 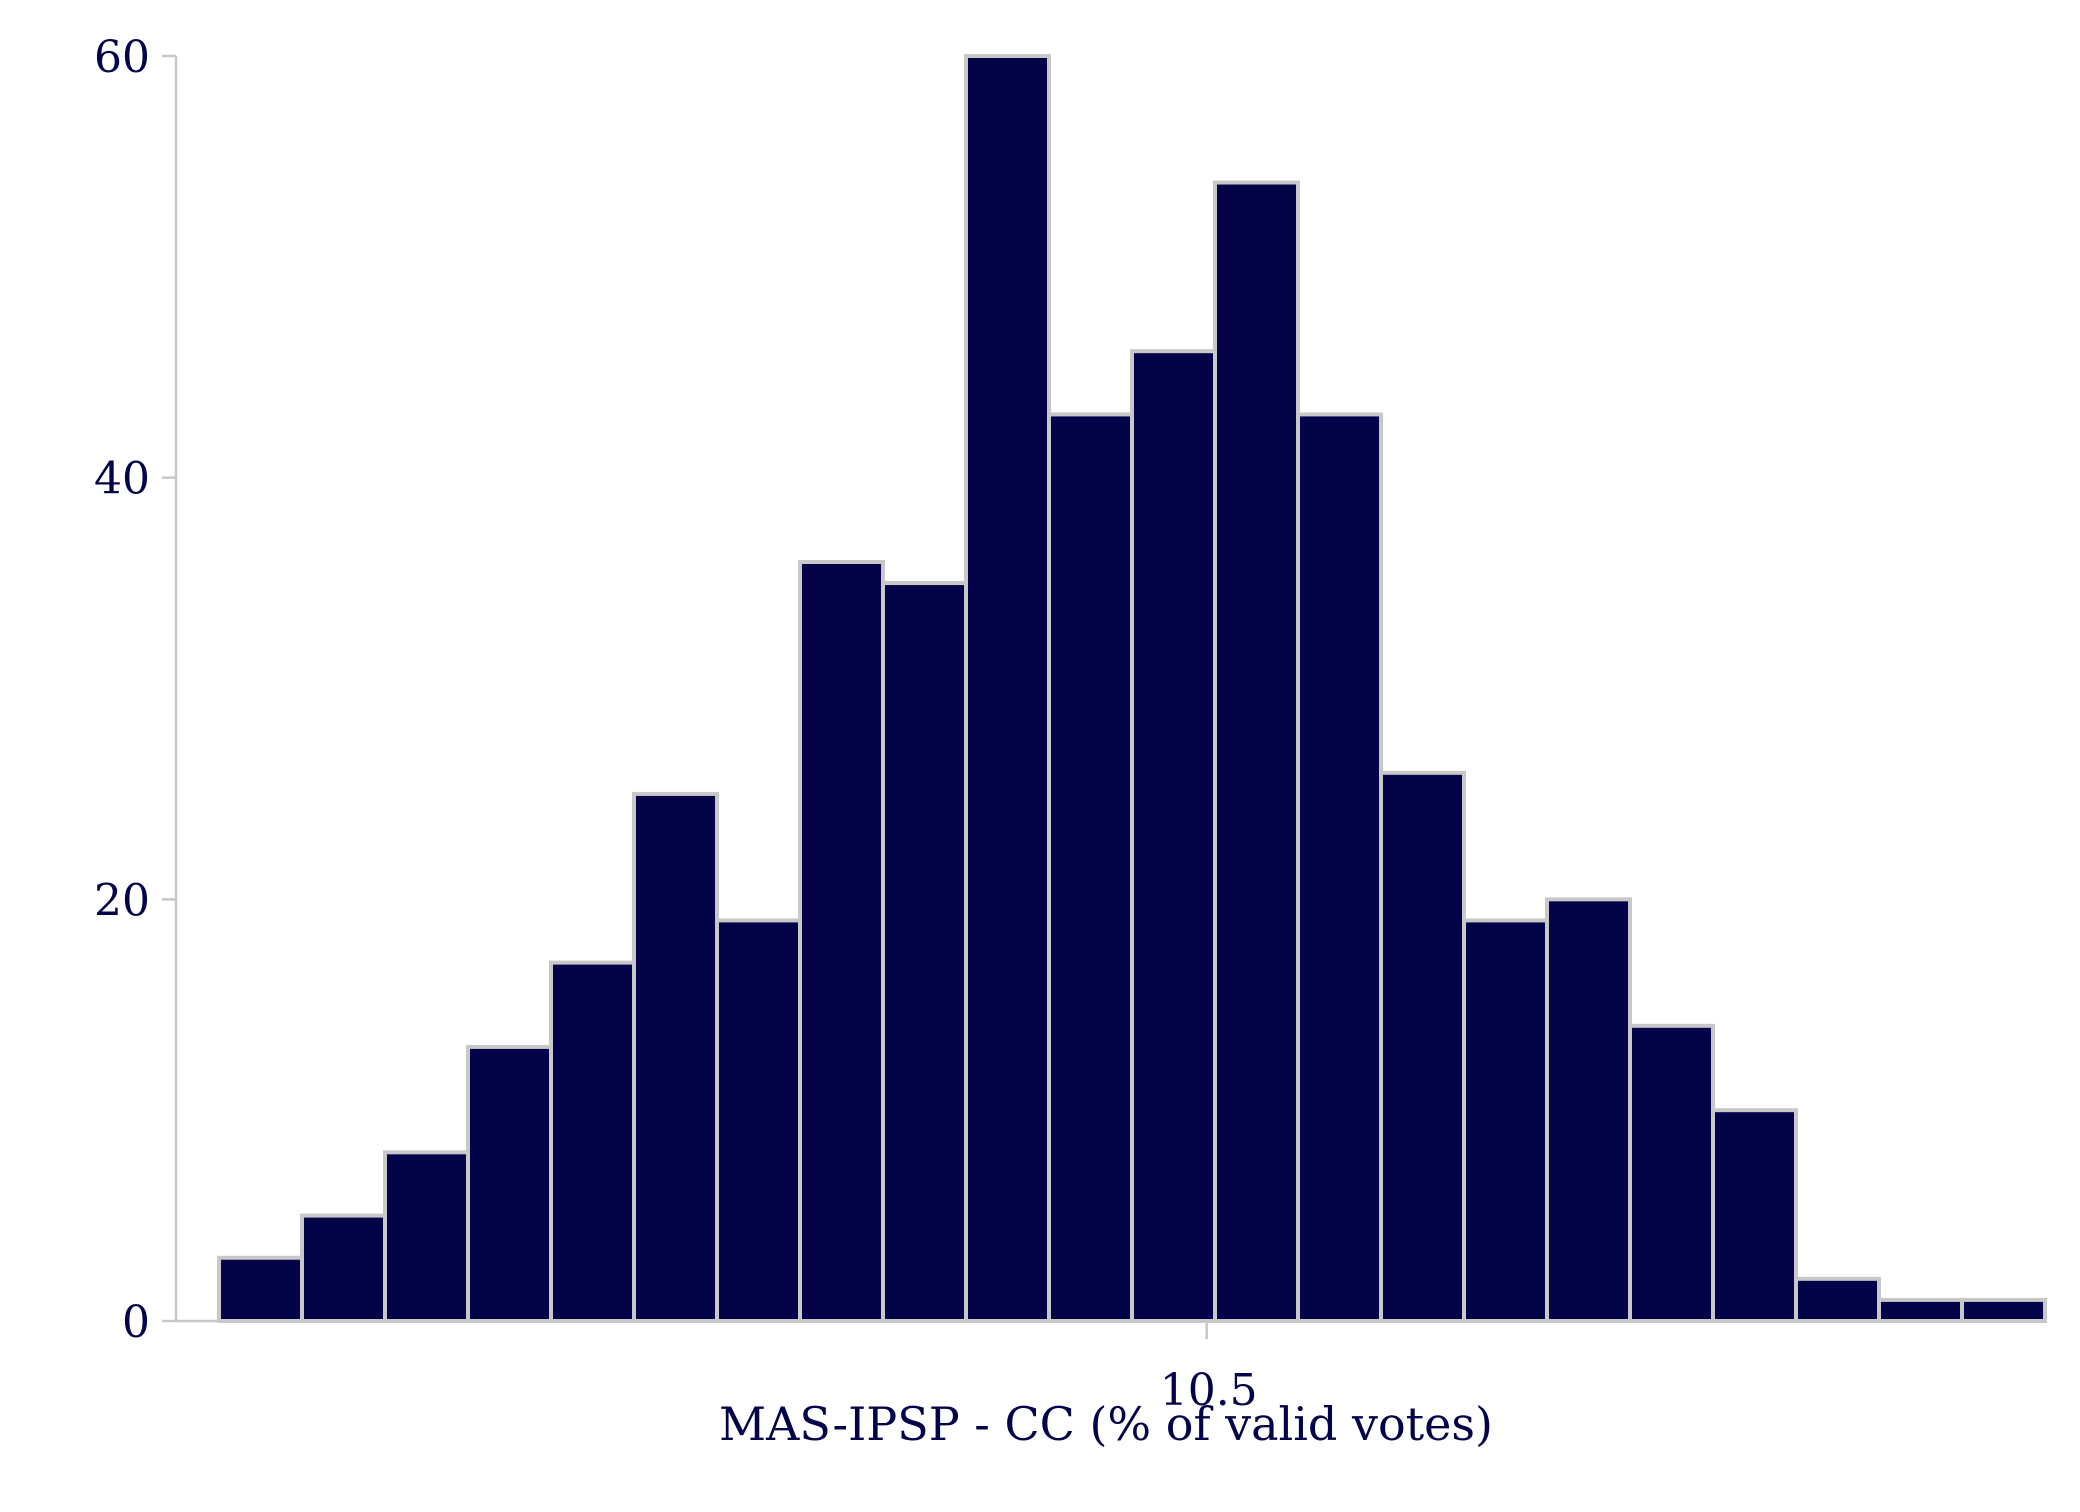 I want to click on y-tick-label-20: 20, so click(x=122, y=900).